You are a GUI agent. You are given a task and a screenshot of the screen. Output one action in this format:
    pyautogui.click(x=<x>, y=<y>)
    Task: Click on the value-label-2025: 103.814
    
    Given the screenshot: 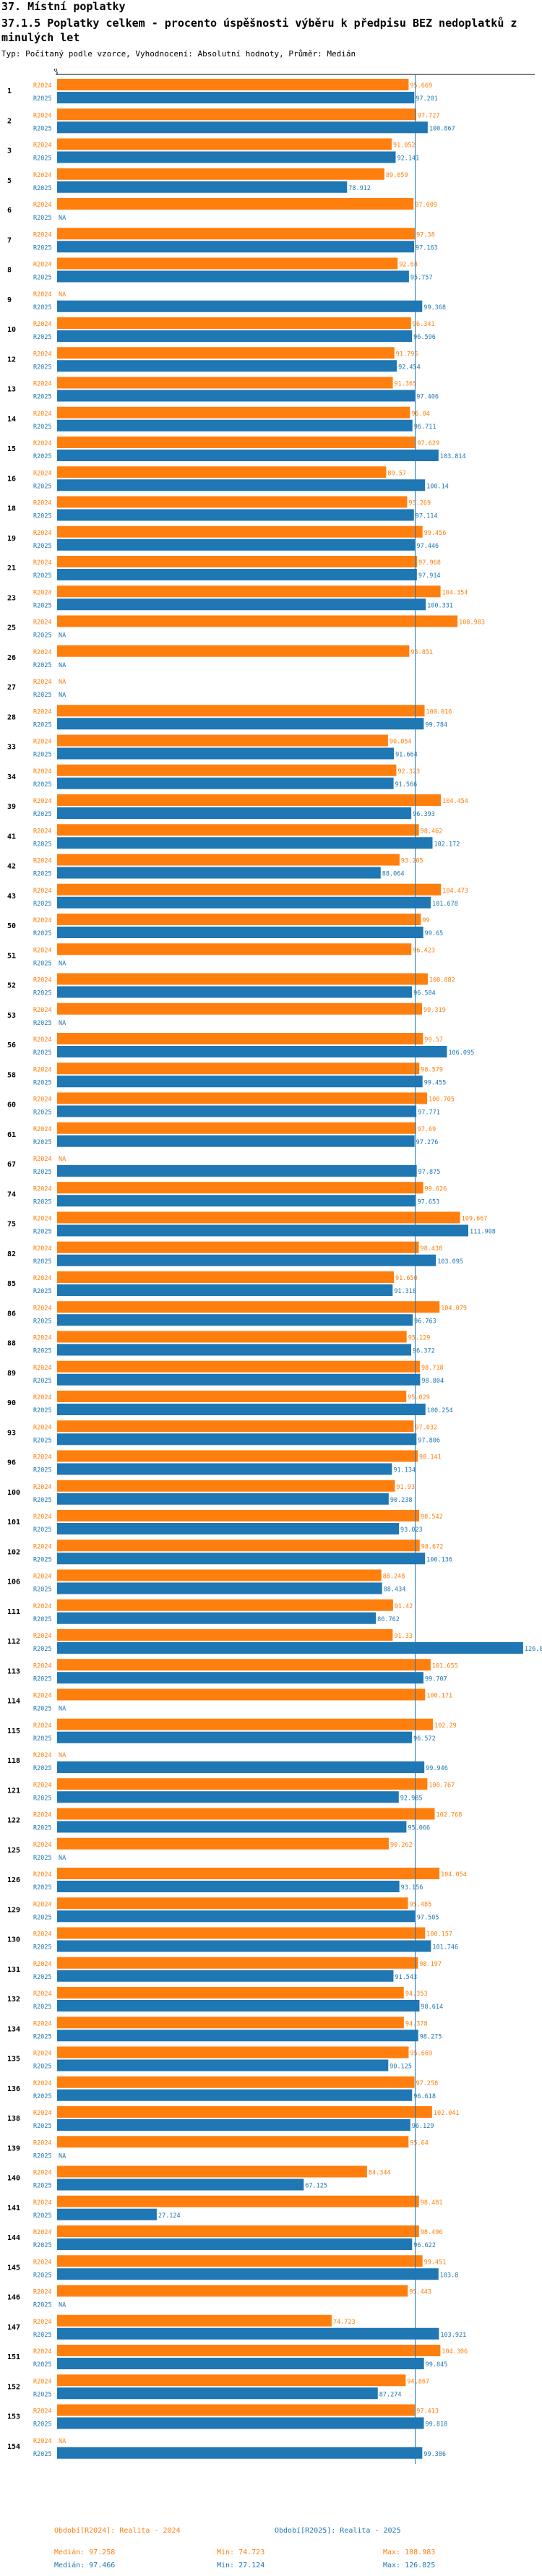 What is the action you would take?
    pyautogui.click(x=453, y=457)
    